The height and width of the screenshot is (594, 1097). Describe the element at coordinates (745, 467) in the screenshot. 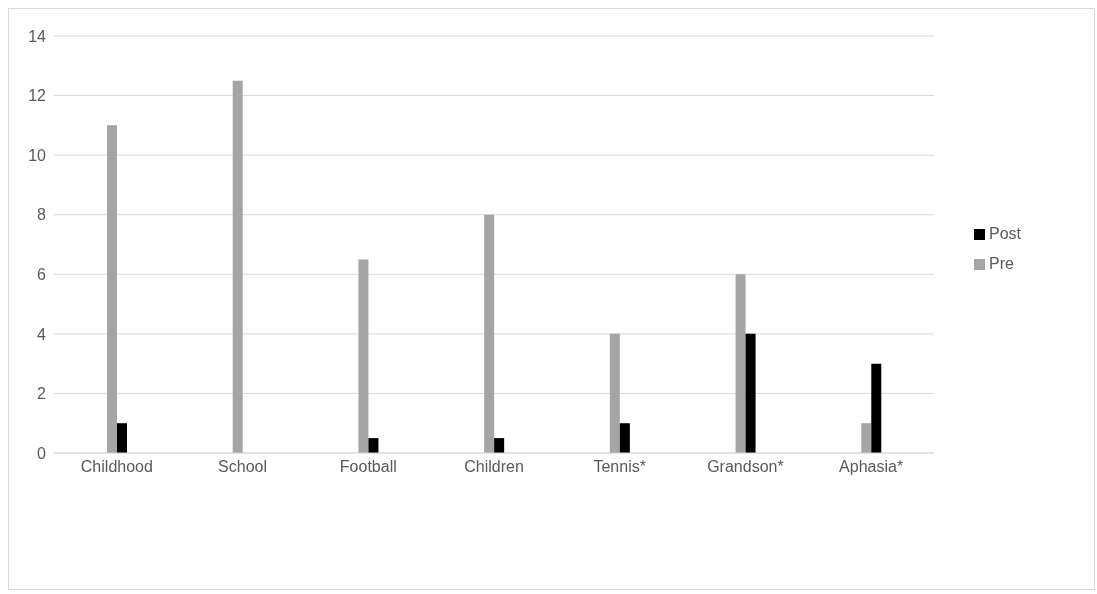

I see `x-tick-label: Grandson*` at that location.